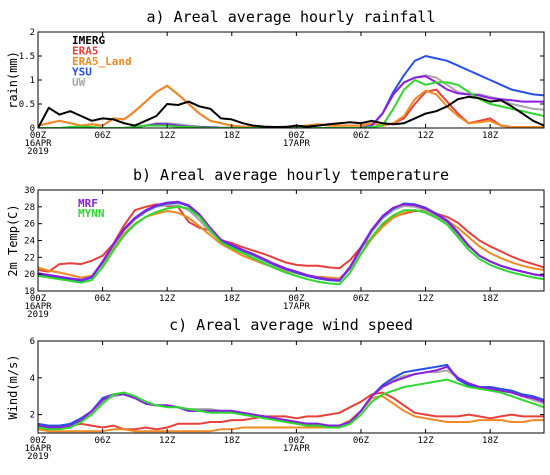 The width and height of the screenshot is (550, 475). Describe the element at coordinates (13, 80) in the screenshot. I see `y-axis-label: rain(mm)` at that location.